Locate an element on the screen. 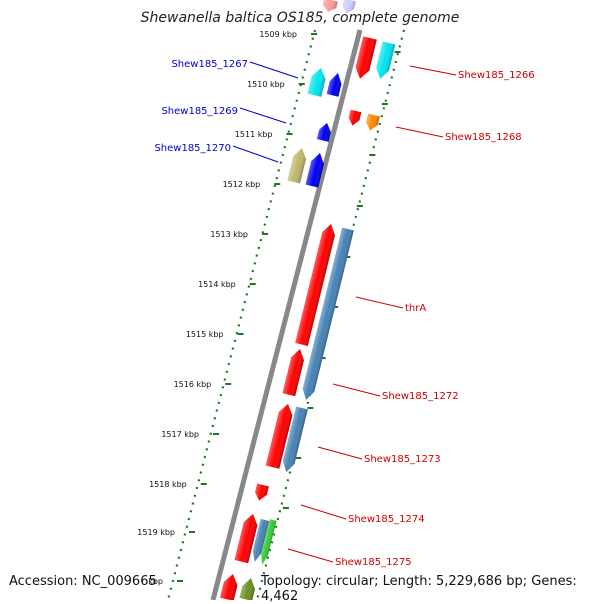 Image resolution: width=600 pixels, height=604 pixels. gene-label: Shew185_1273 is located at coordinates (402, 459).